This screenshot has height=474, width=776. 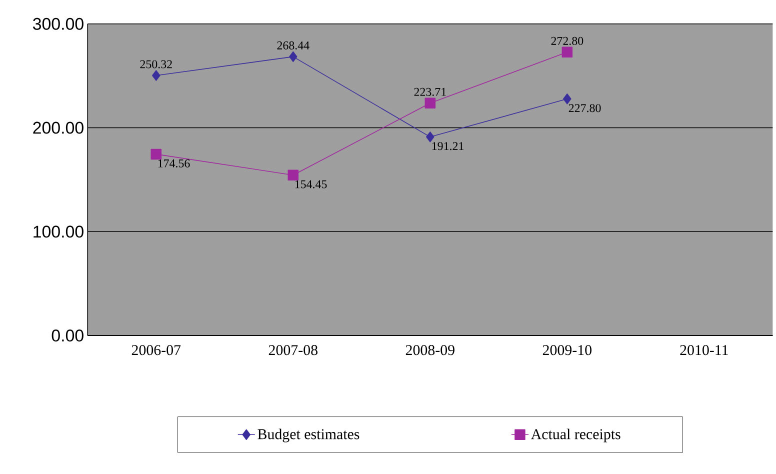 What do you see at coordinates (309, 435) in the screenshot?
I see `legend-label: Budget estimates` at bounding box center [309, 435].